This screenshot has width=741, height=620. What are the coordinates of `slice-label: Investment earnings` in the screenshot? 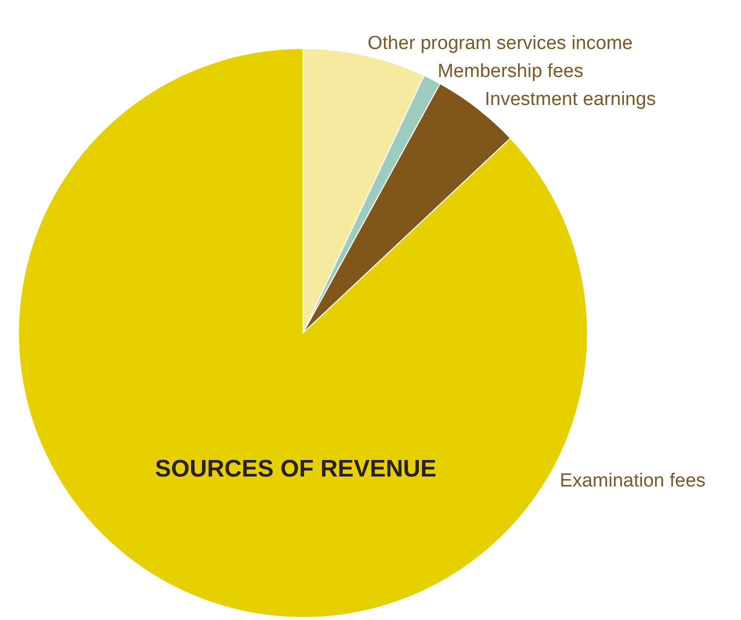 It's located at (570, 99).